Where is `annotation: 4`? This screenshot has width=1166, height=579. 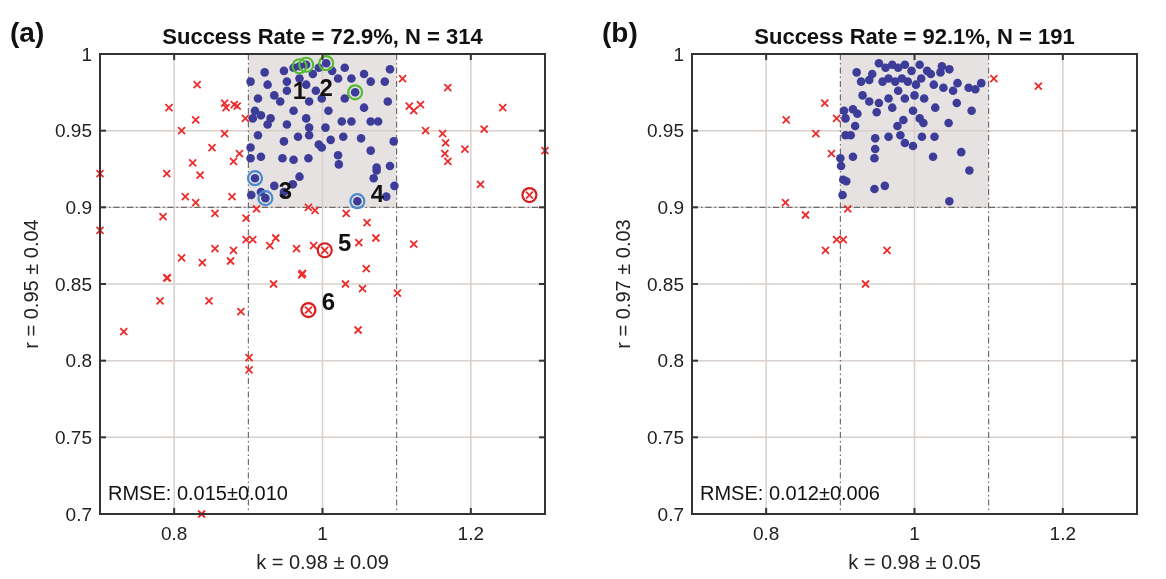 annotation: 4 is located at coordinates (377, 193).